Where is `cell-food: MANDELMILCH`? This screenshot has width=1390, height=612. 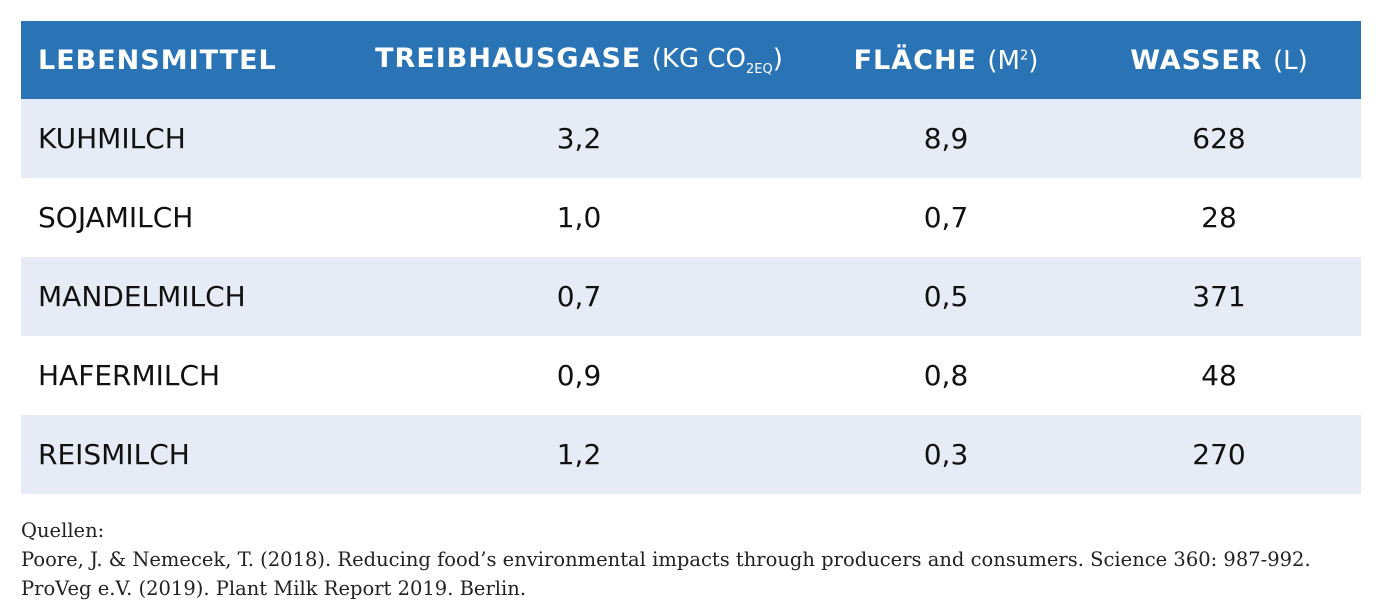
cell-food: MANDELMILCH is located at coordinates (142, 296).